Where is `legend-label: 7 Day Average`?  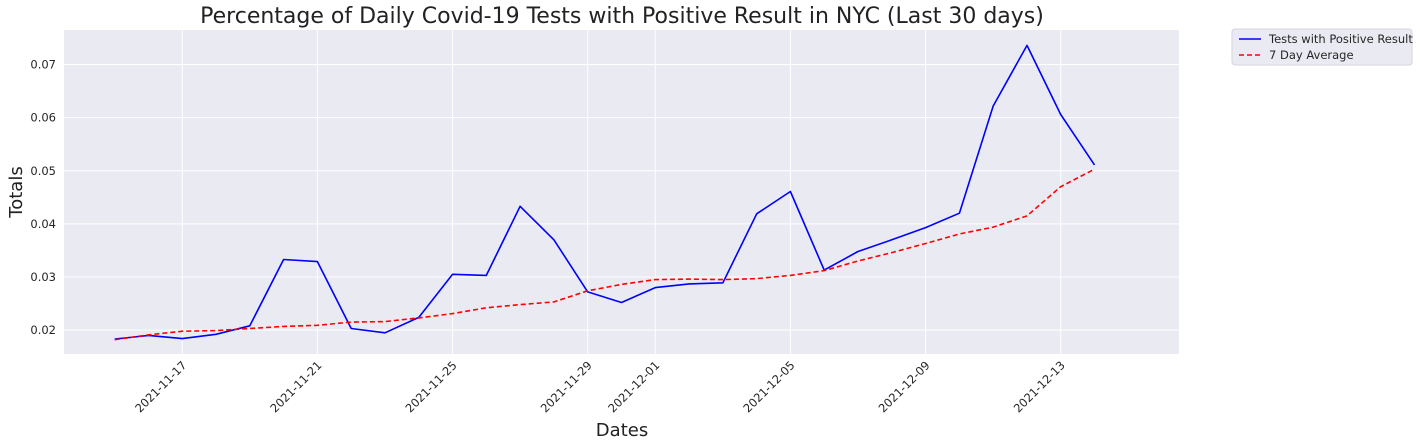
legend-label: 7 Day Average is located at coordinates (1311, 55).